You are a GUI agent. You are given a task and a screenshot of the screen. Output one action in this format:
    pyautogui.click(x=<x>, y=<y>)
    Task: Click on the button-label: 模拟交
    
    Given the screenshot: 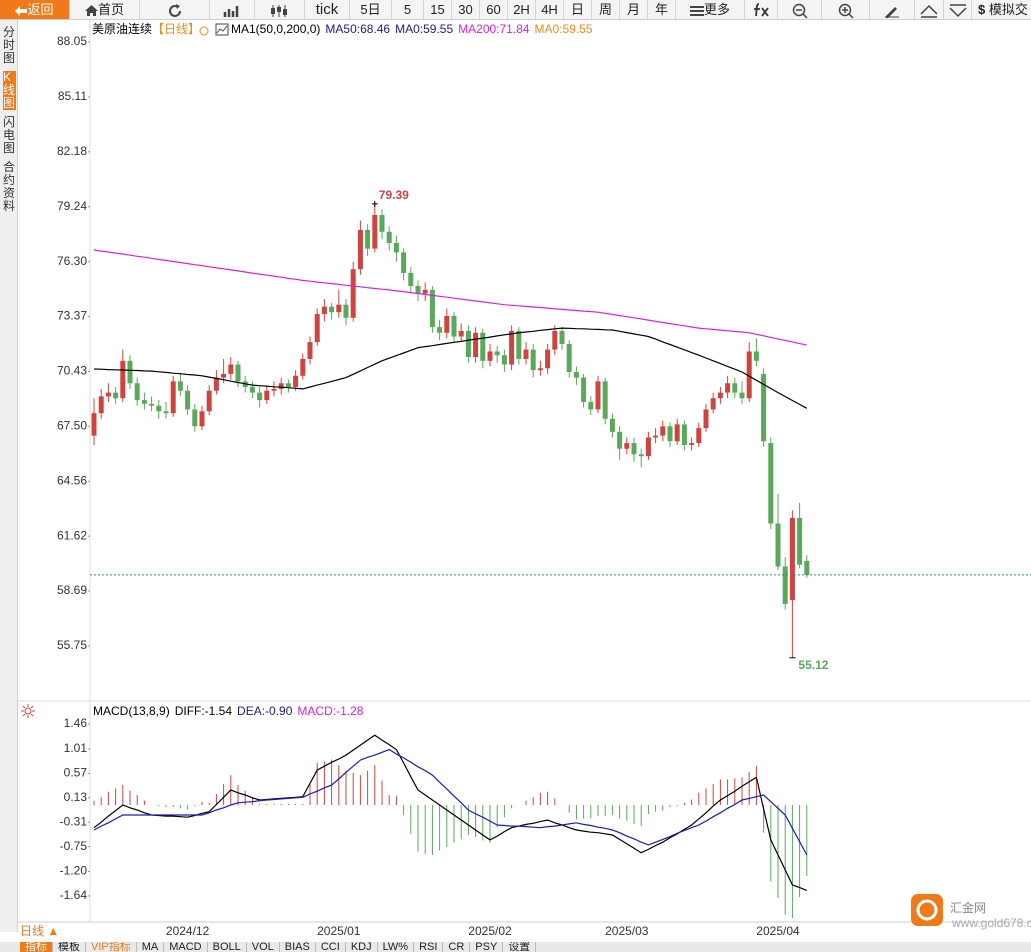 What is the action you would take?
    pyautogui.click(x=1008, y=9)
    